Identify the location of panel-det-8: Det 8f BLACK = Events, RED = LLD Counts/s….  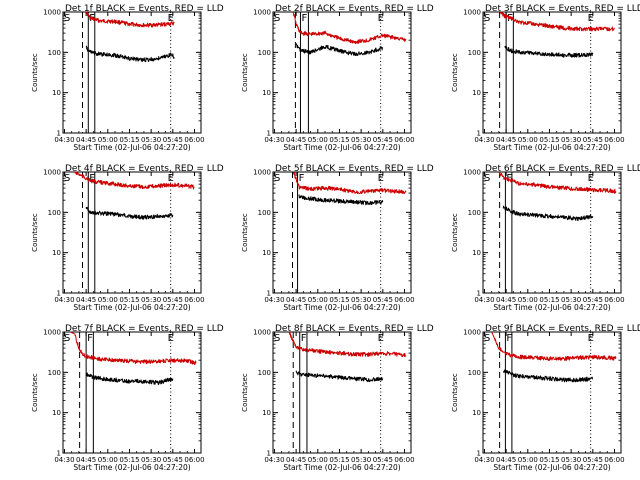
(337, 398).